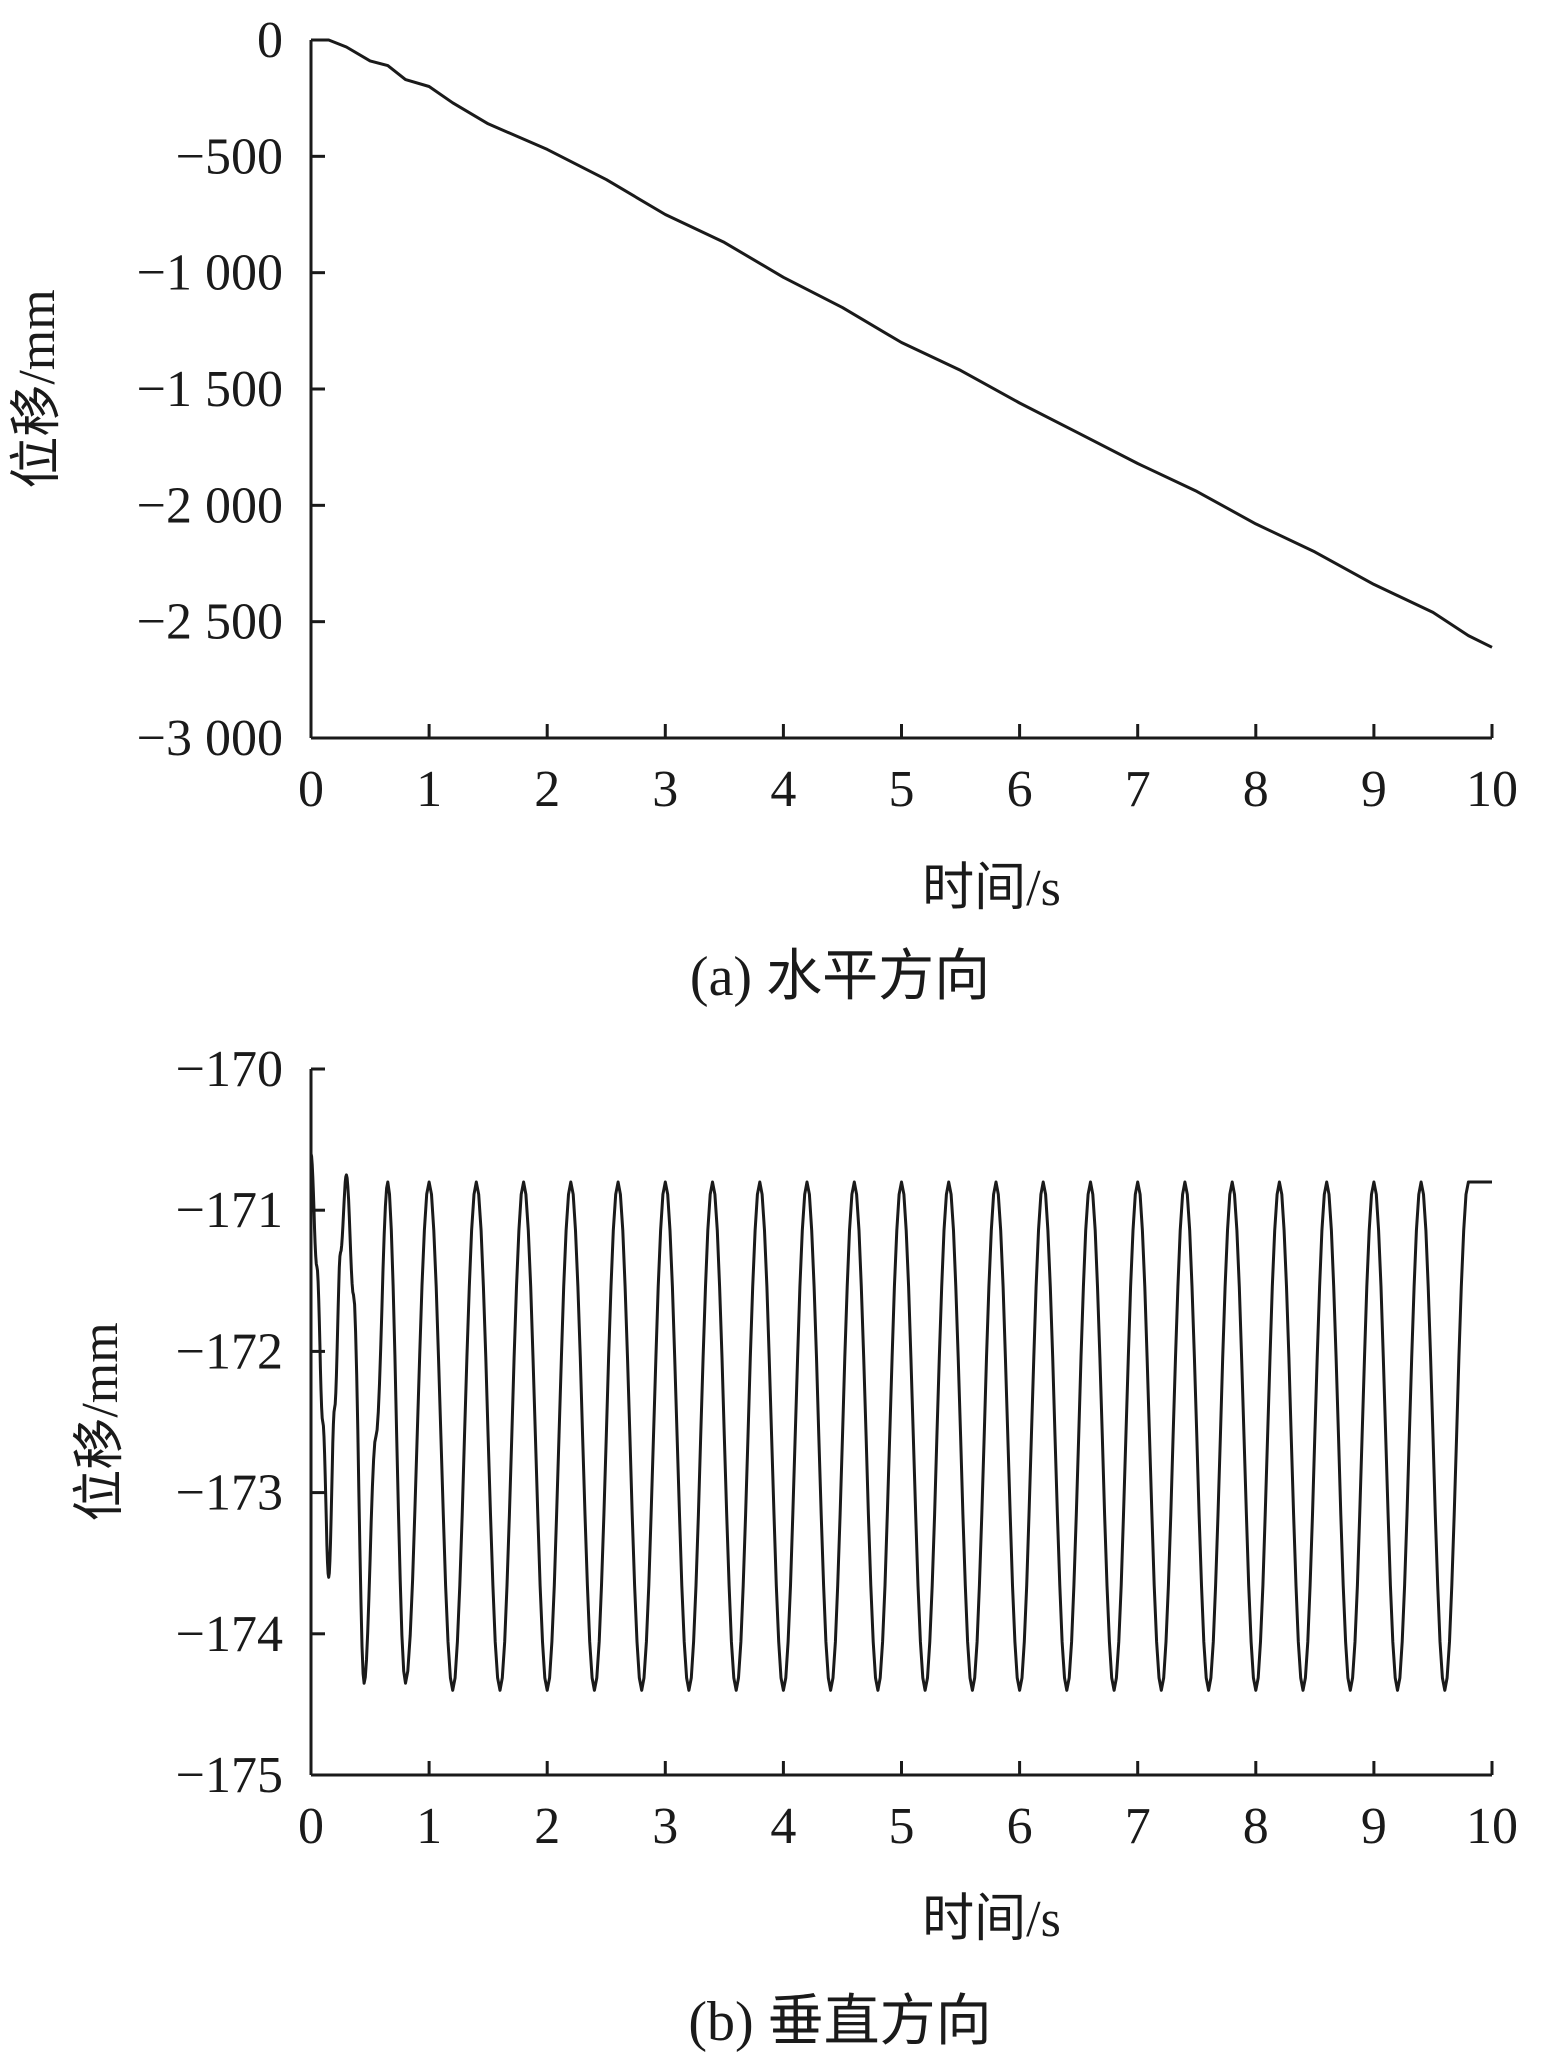  I want to click on y-tick-label-b: −171, so click(229, 1210).